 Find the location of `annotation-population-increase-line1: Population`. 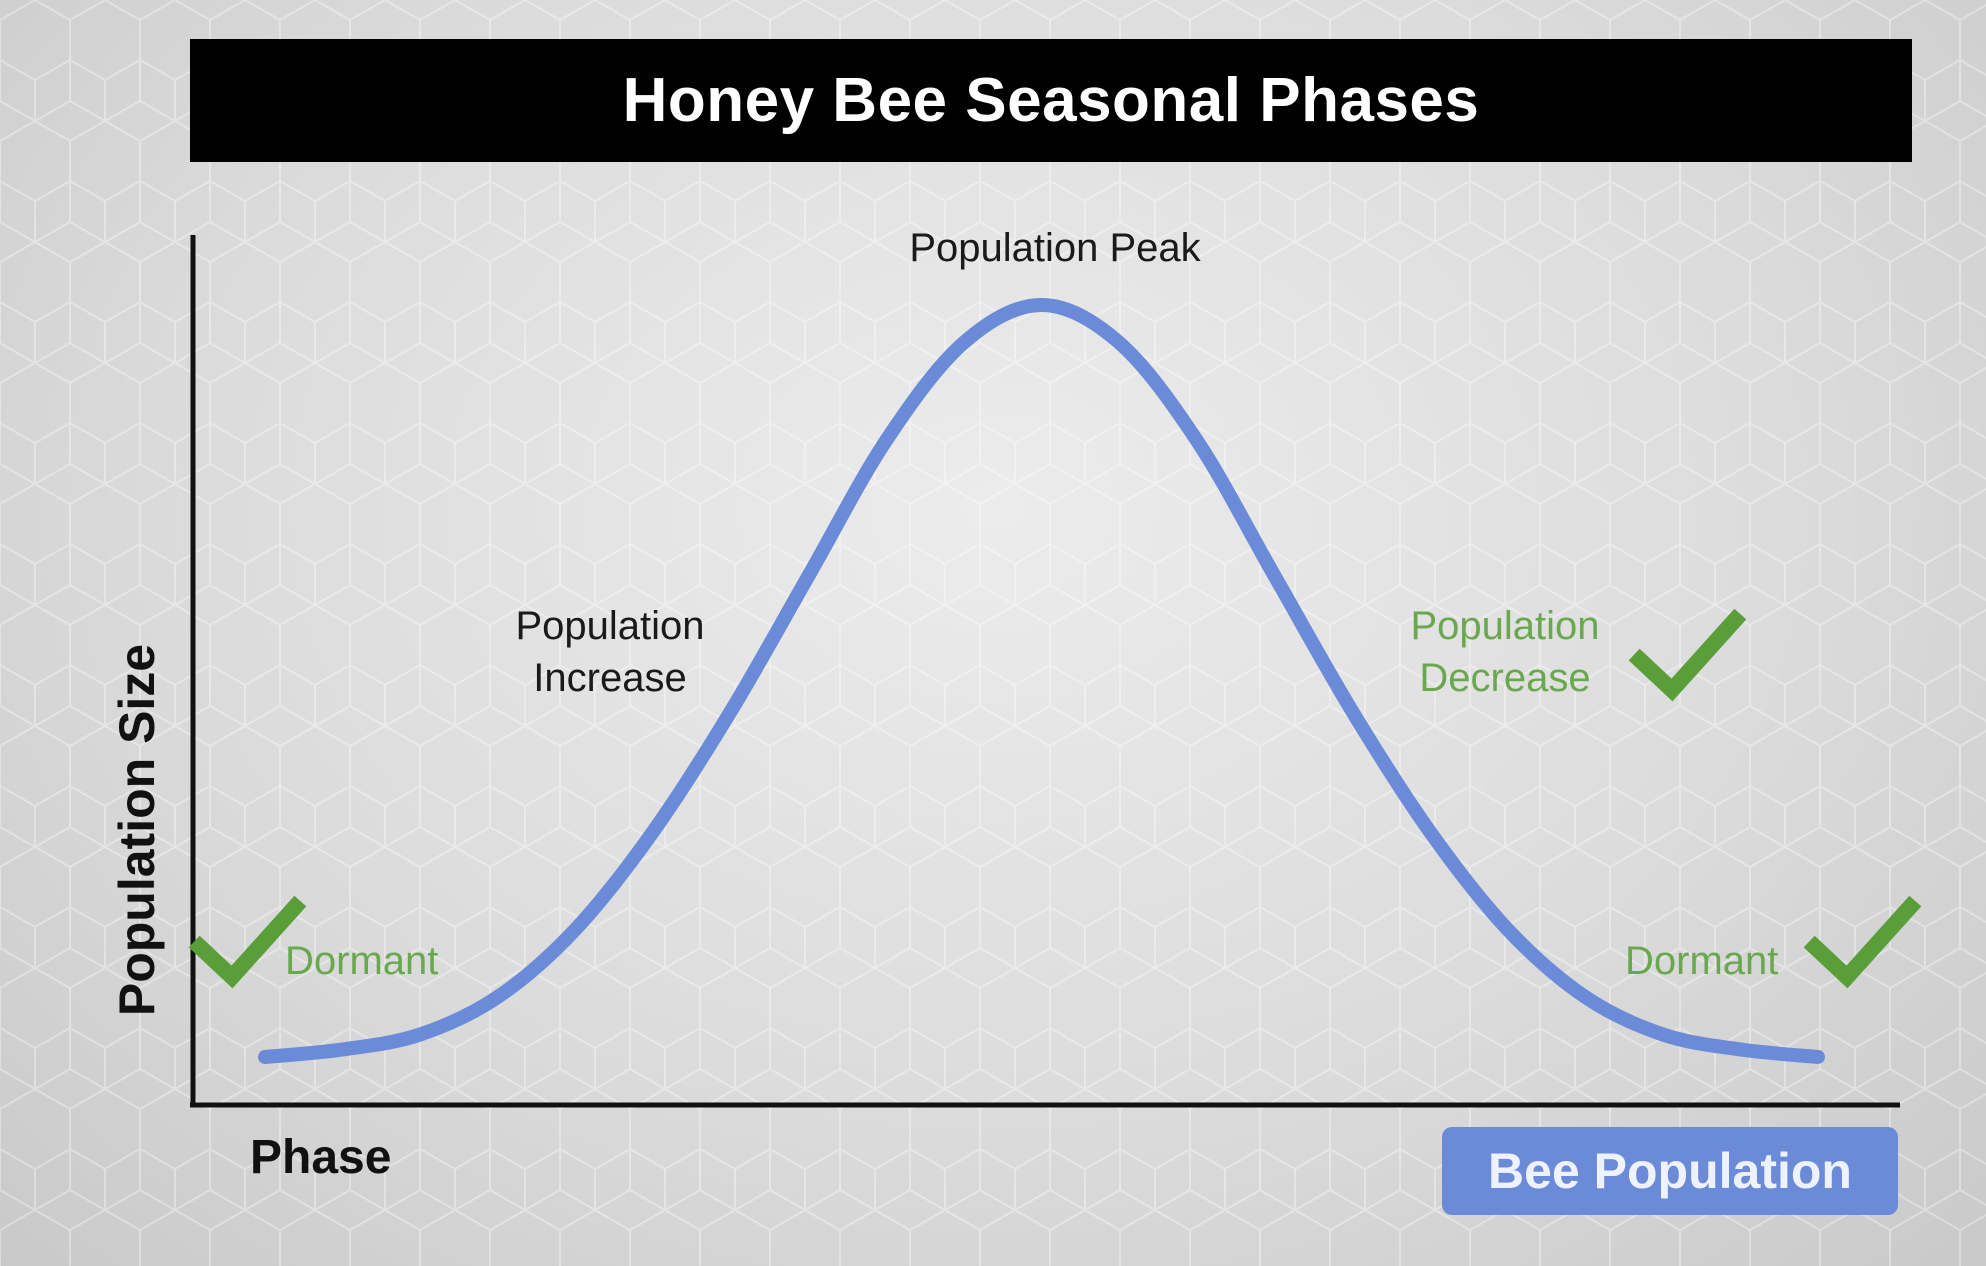

annotation-population-increase-line1: Population is located at coordinates (610, 626).